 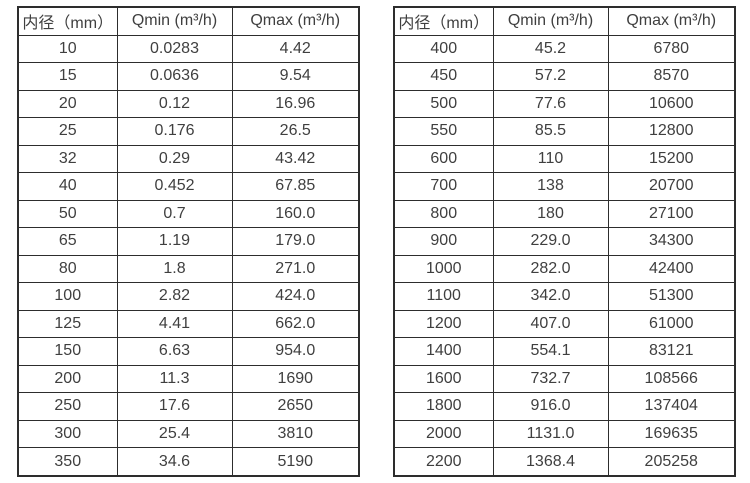 I want to click on column-header-diameter: 内径（mm）, so click(x=67, y=21).